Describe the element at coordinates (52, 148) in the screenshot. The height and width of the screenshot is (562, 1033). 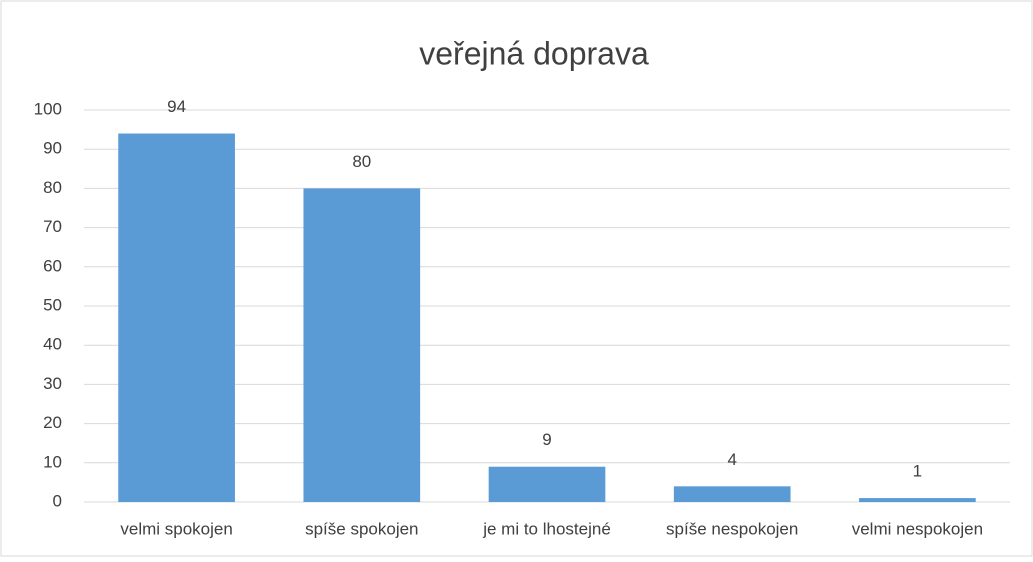
I see `y-tick-label: 90` at that location.